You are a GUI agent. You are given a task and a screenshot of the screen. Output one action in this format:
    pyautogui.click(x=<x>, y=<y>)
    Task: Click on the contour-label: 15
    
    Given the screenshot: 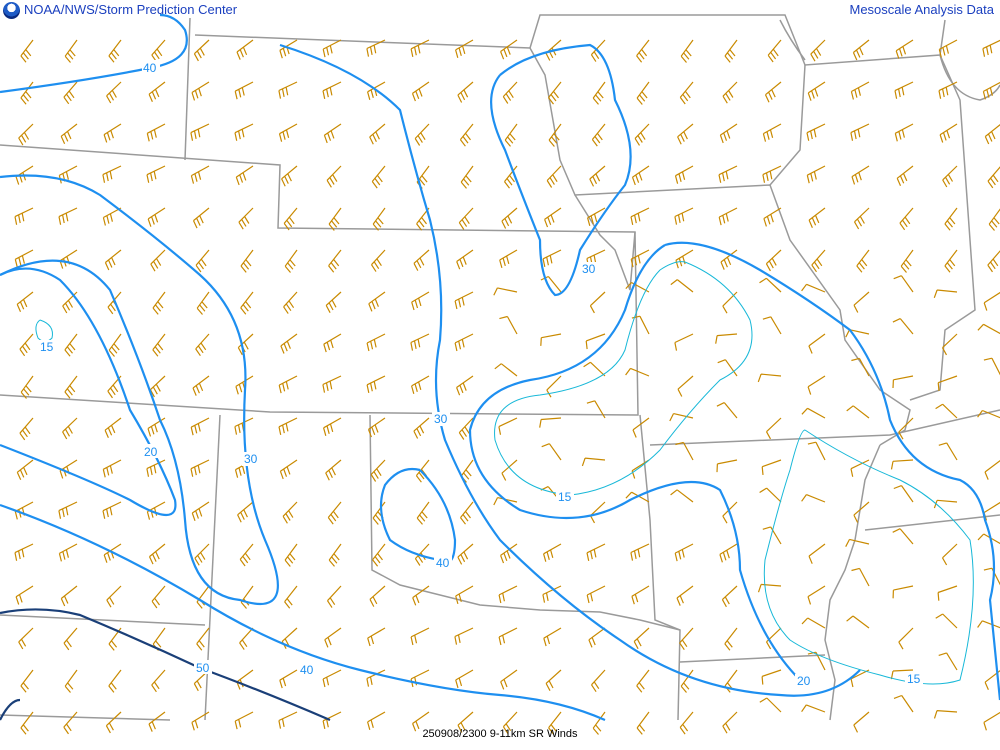 What is the action you would take?
    pyautogui.click(x=47, y=347)
    